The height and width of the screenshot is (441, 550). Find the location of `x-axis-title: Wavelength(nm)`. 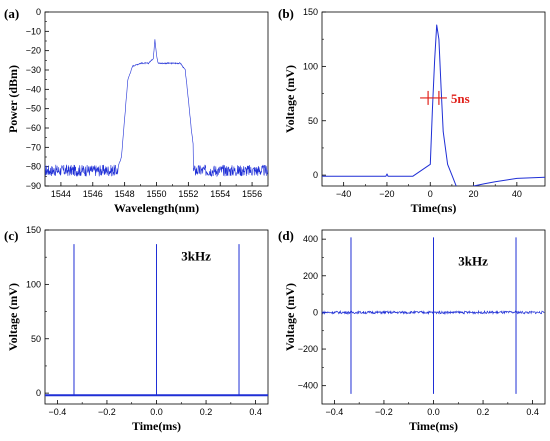

x-axis-title: Wavelength(nm) is located at coordinates (156, 208).